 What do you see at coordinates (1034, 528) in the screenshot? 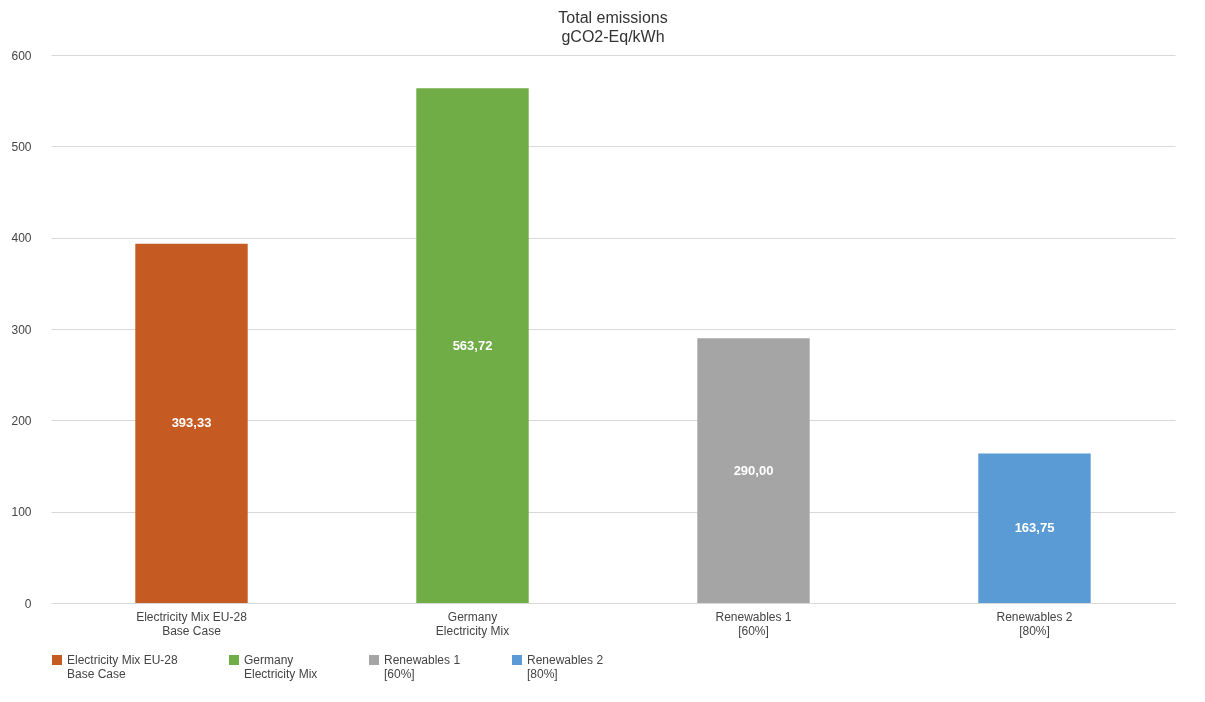
I see `data-label: 163,75` at bounding box center [1034, 528].